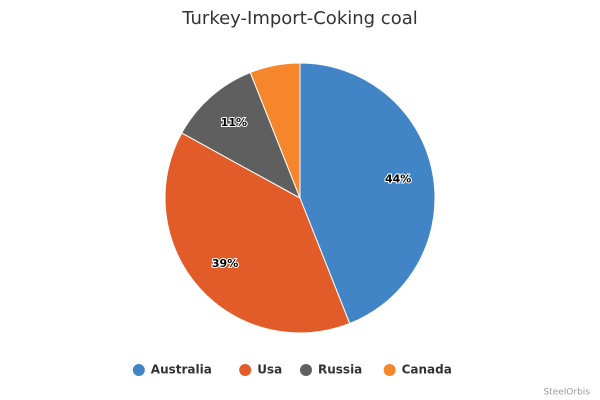 This screenshot has height=400, width=600. I want to click on credit: SteelOrbis, so click(566, 393).